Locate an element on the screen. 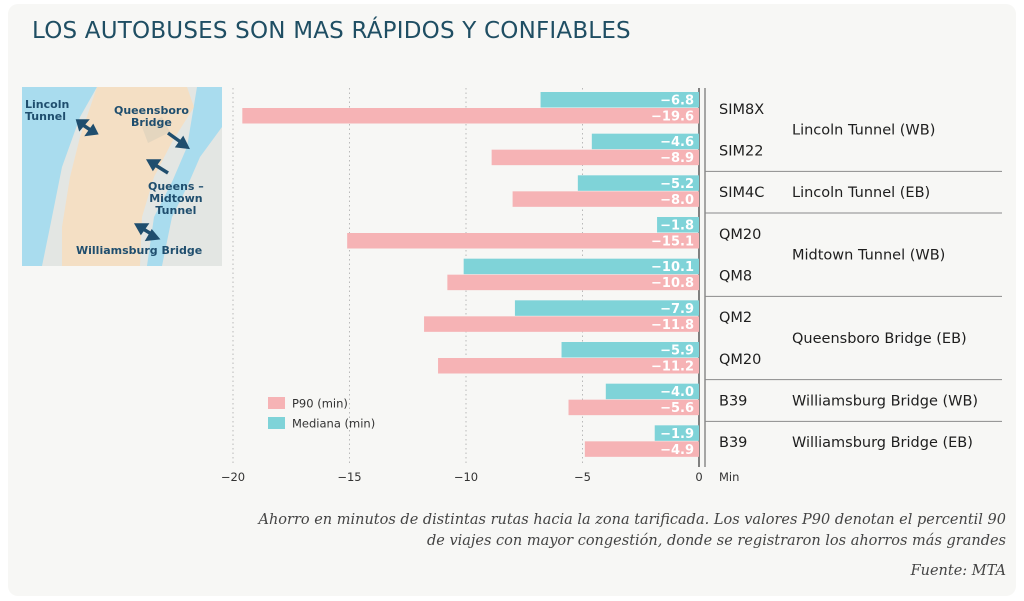 The image size is (1024, 601). data-label-p90: −15.1 is located at coordinates (672, 242).